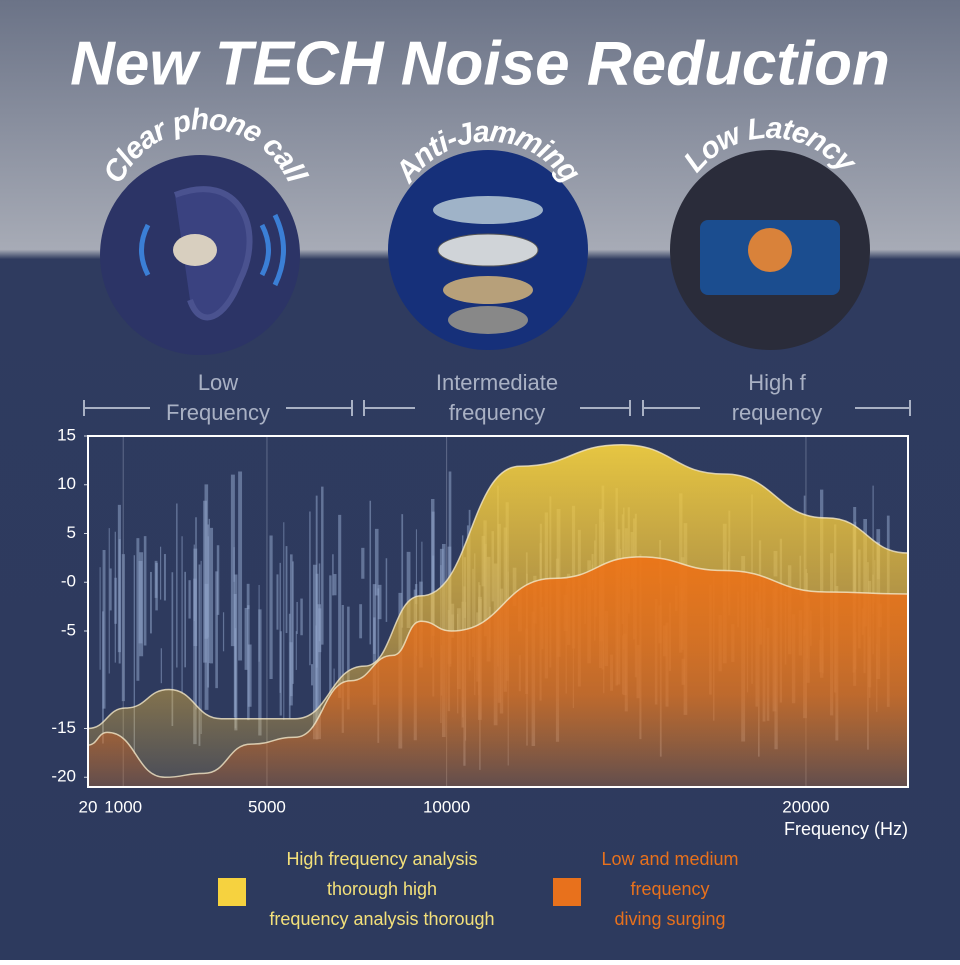  I want to click on band-label: Intermediate, so click(497, 382).